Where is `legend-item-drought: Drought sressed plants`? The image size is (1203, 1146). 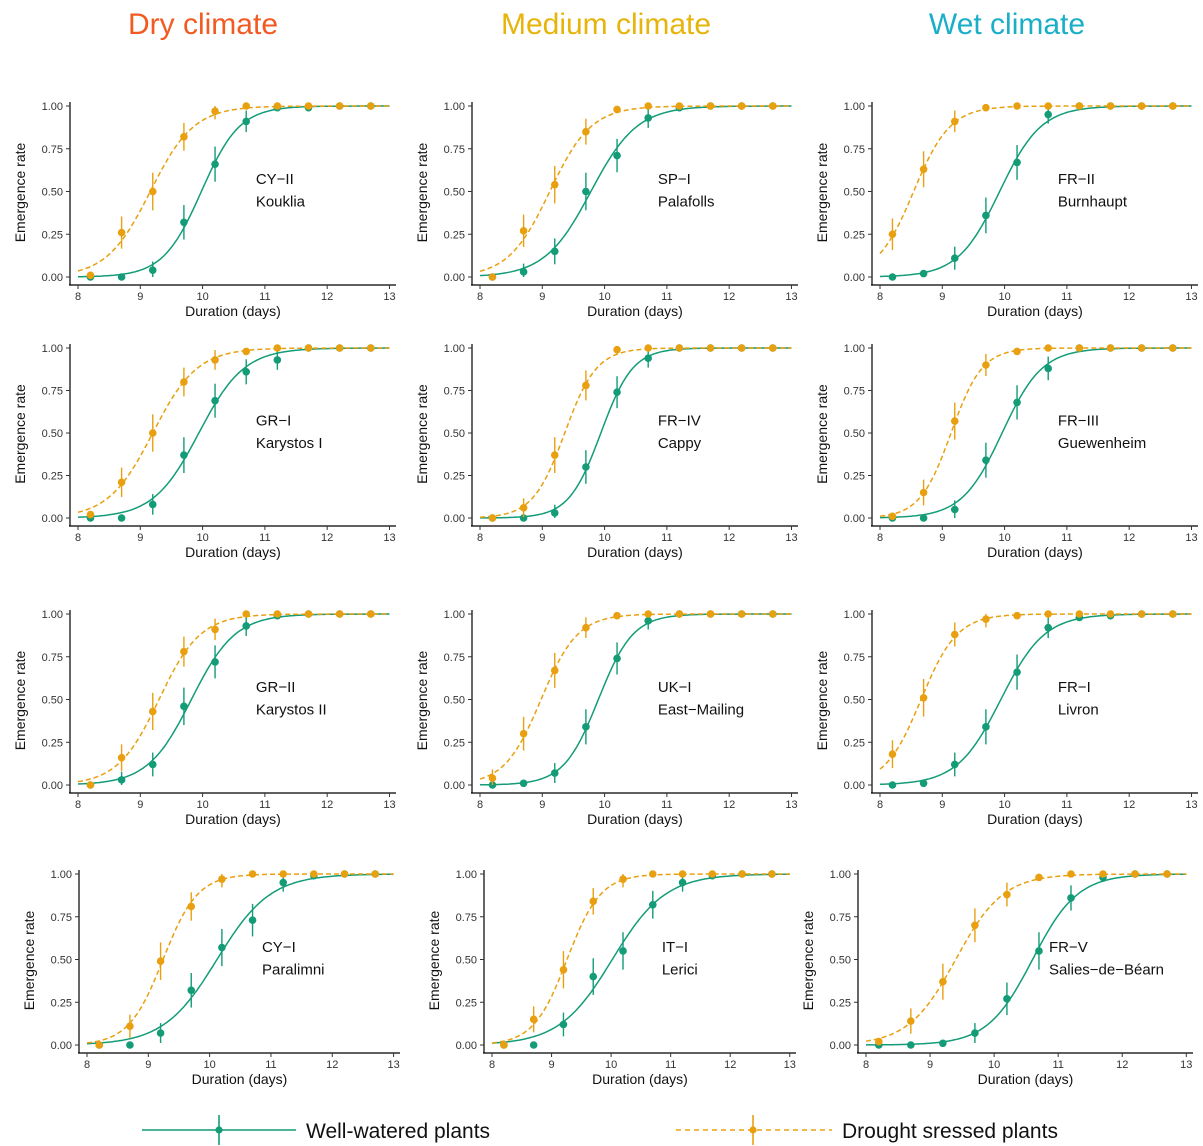
legend-item-drought: Drought sressed plants is located at coordinates (867, 1130).